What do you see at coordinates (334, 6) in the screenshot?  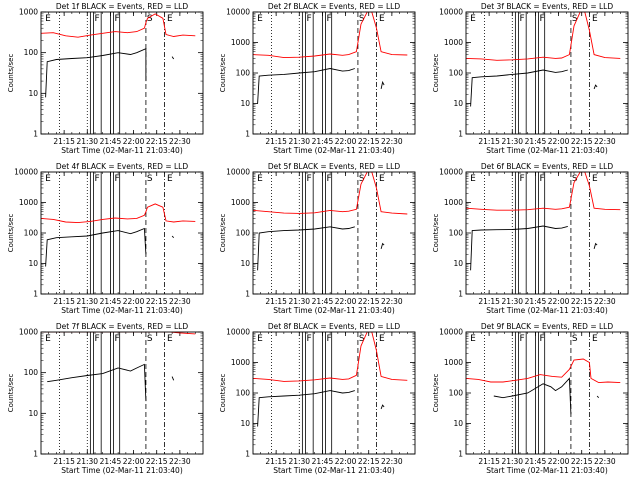 I see `panel-title: Det 2f BLACK = Events, RED = LLD` at bounding box center [334, 6].